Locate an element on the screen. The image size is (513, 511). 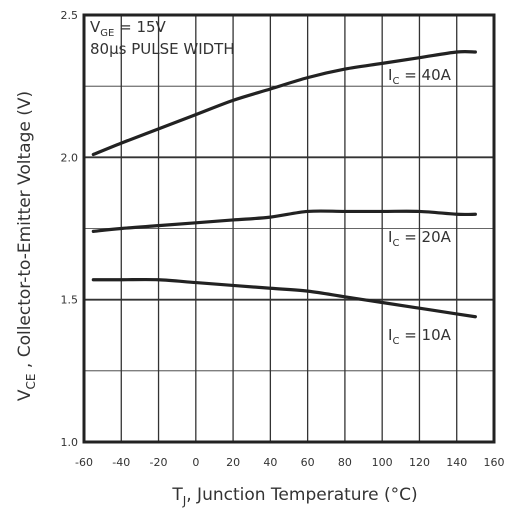
x-tick-label: 160 is located at coordinates (494, 462).